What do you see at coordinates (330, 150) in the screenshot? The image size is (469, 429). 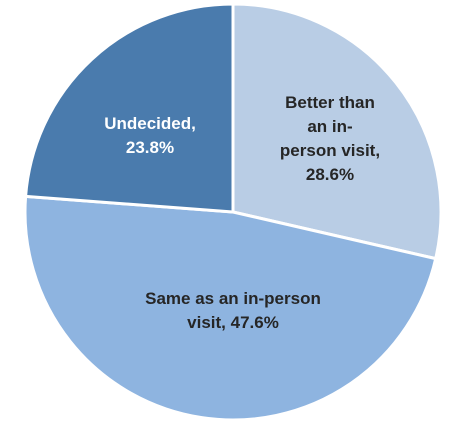 I see `slice-label-line: person visit,` at bounding box center [330, 150].